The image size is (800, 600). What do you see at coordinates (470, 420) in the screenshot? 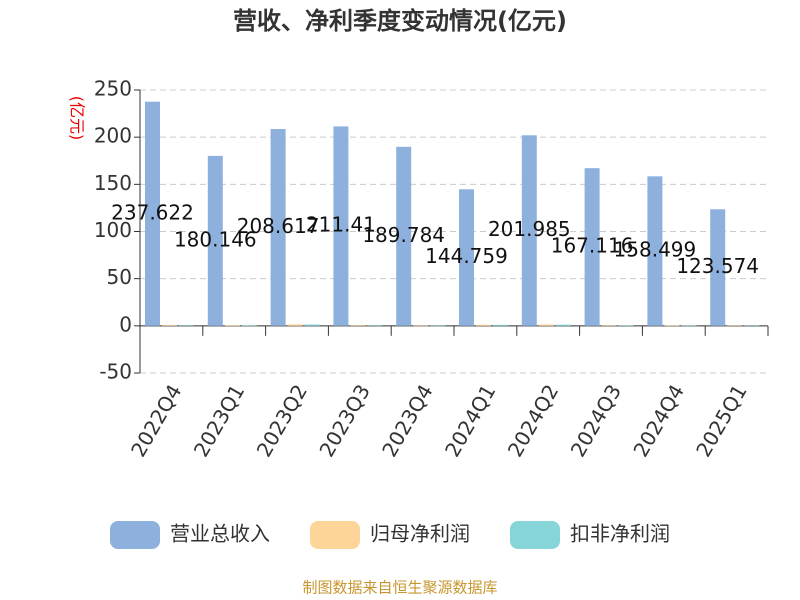
I see `x-tick-label: 2024Q1` at bounding box center [470, 420].